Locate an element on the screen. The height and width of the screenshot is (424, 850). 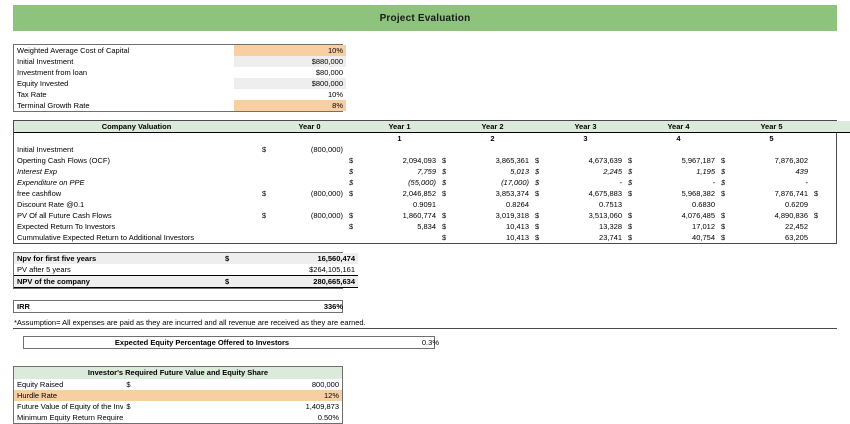
valuation-cell-value: 5,834 is located at coordinates (426, 226).